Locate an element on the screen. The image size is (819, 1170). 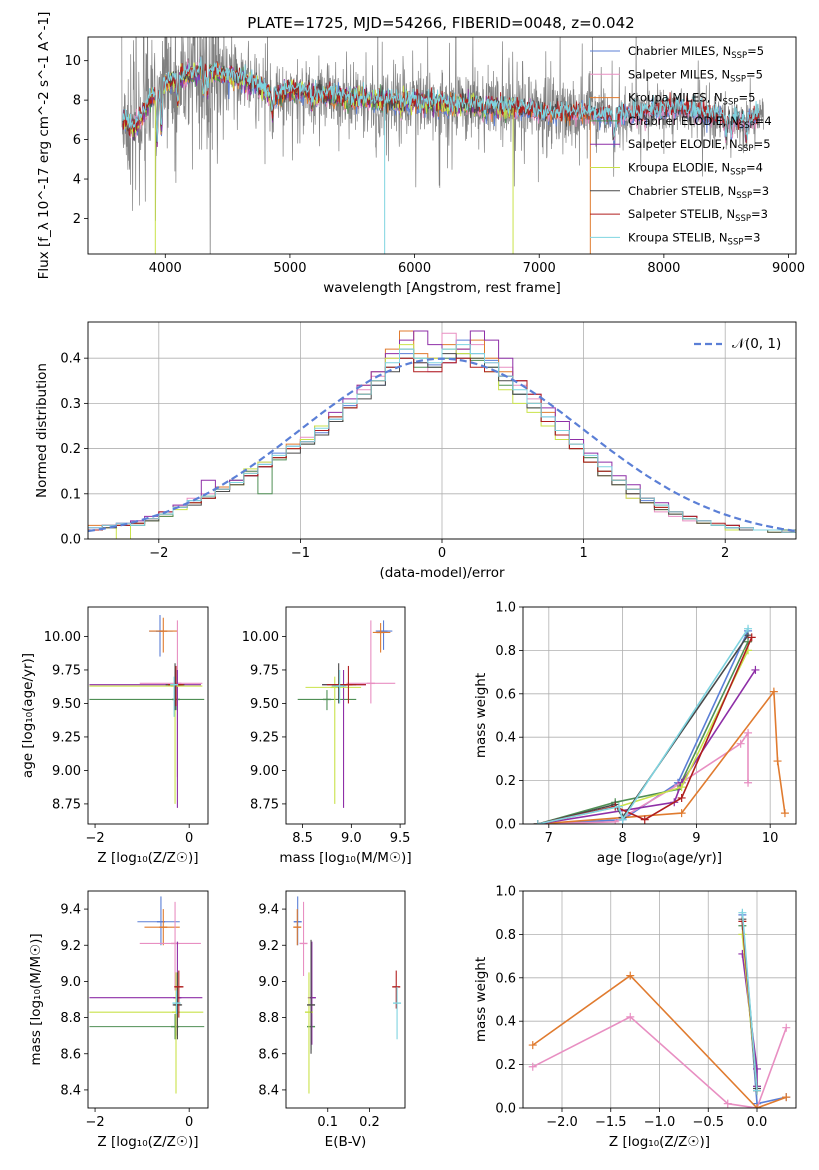
point-kroupa-elodie is located at coordinates (146, 1033).